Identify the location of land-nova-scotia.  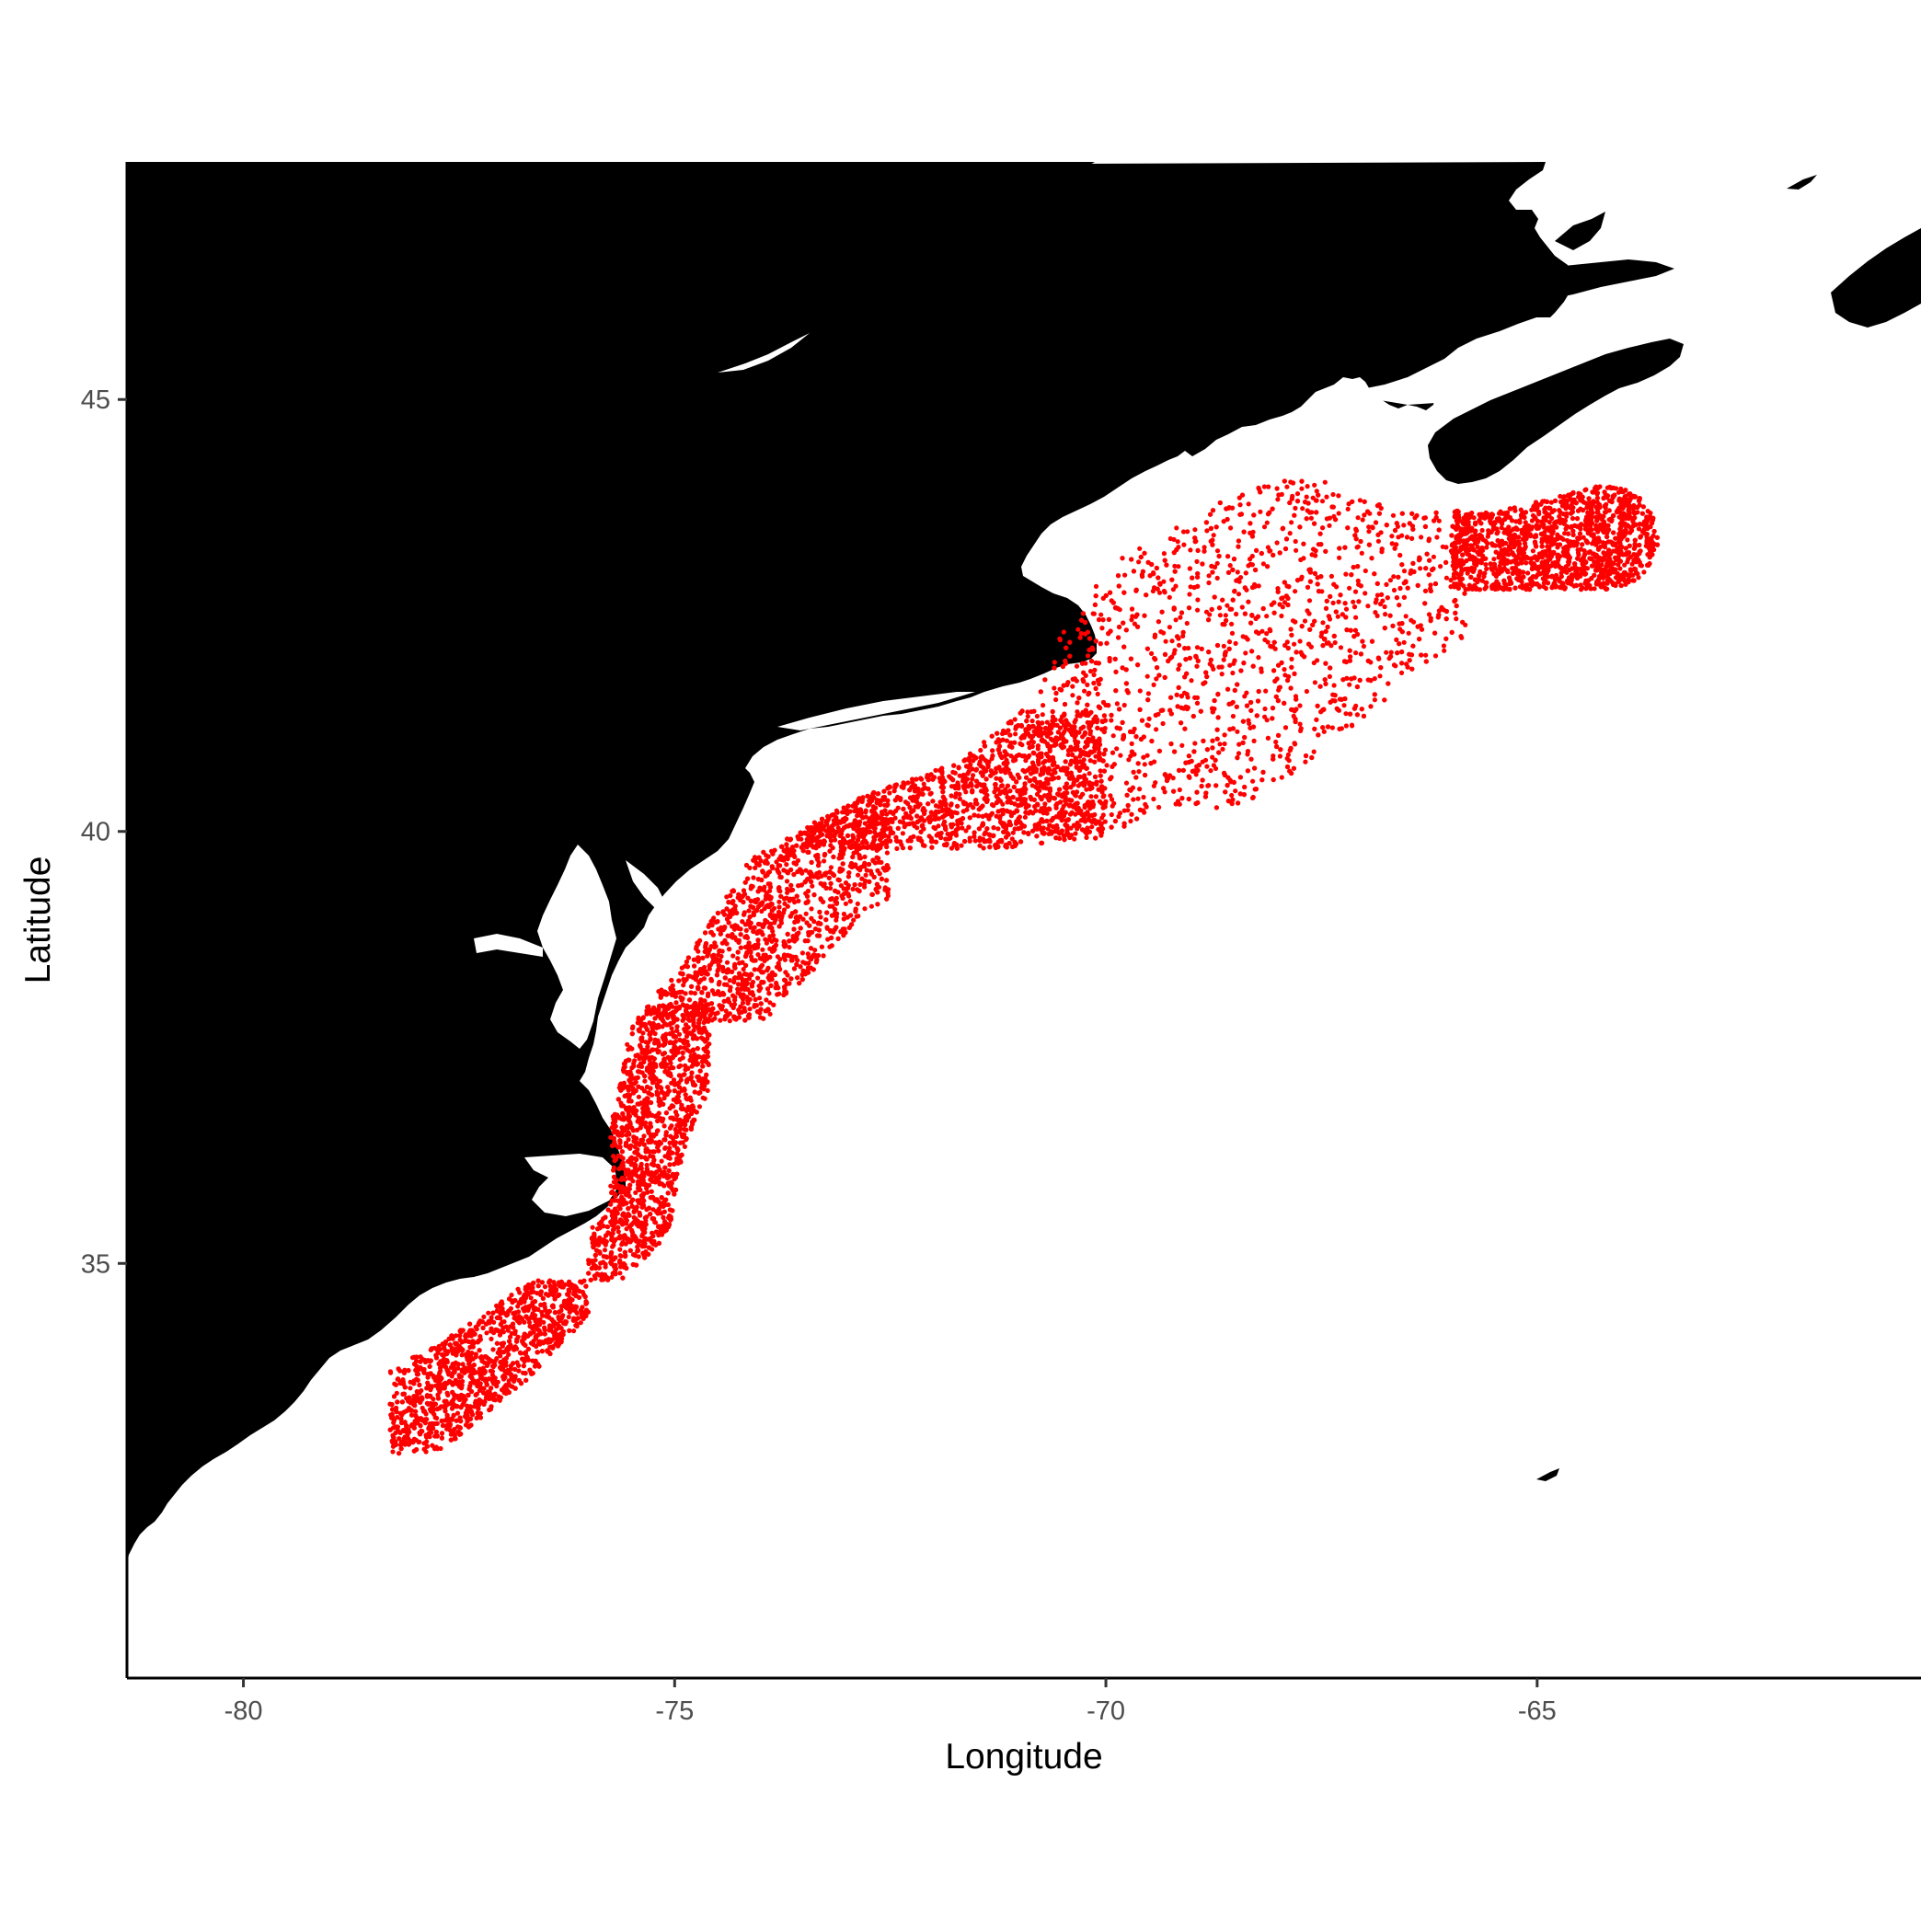
(1556, 411).